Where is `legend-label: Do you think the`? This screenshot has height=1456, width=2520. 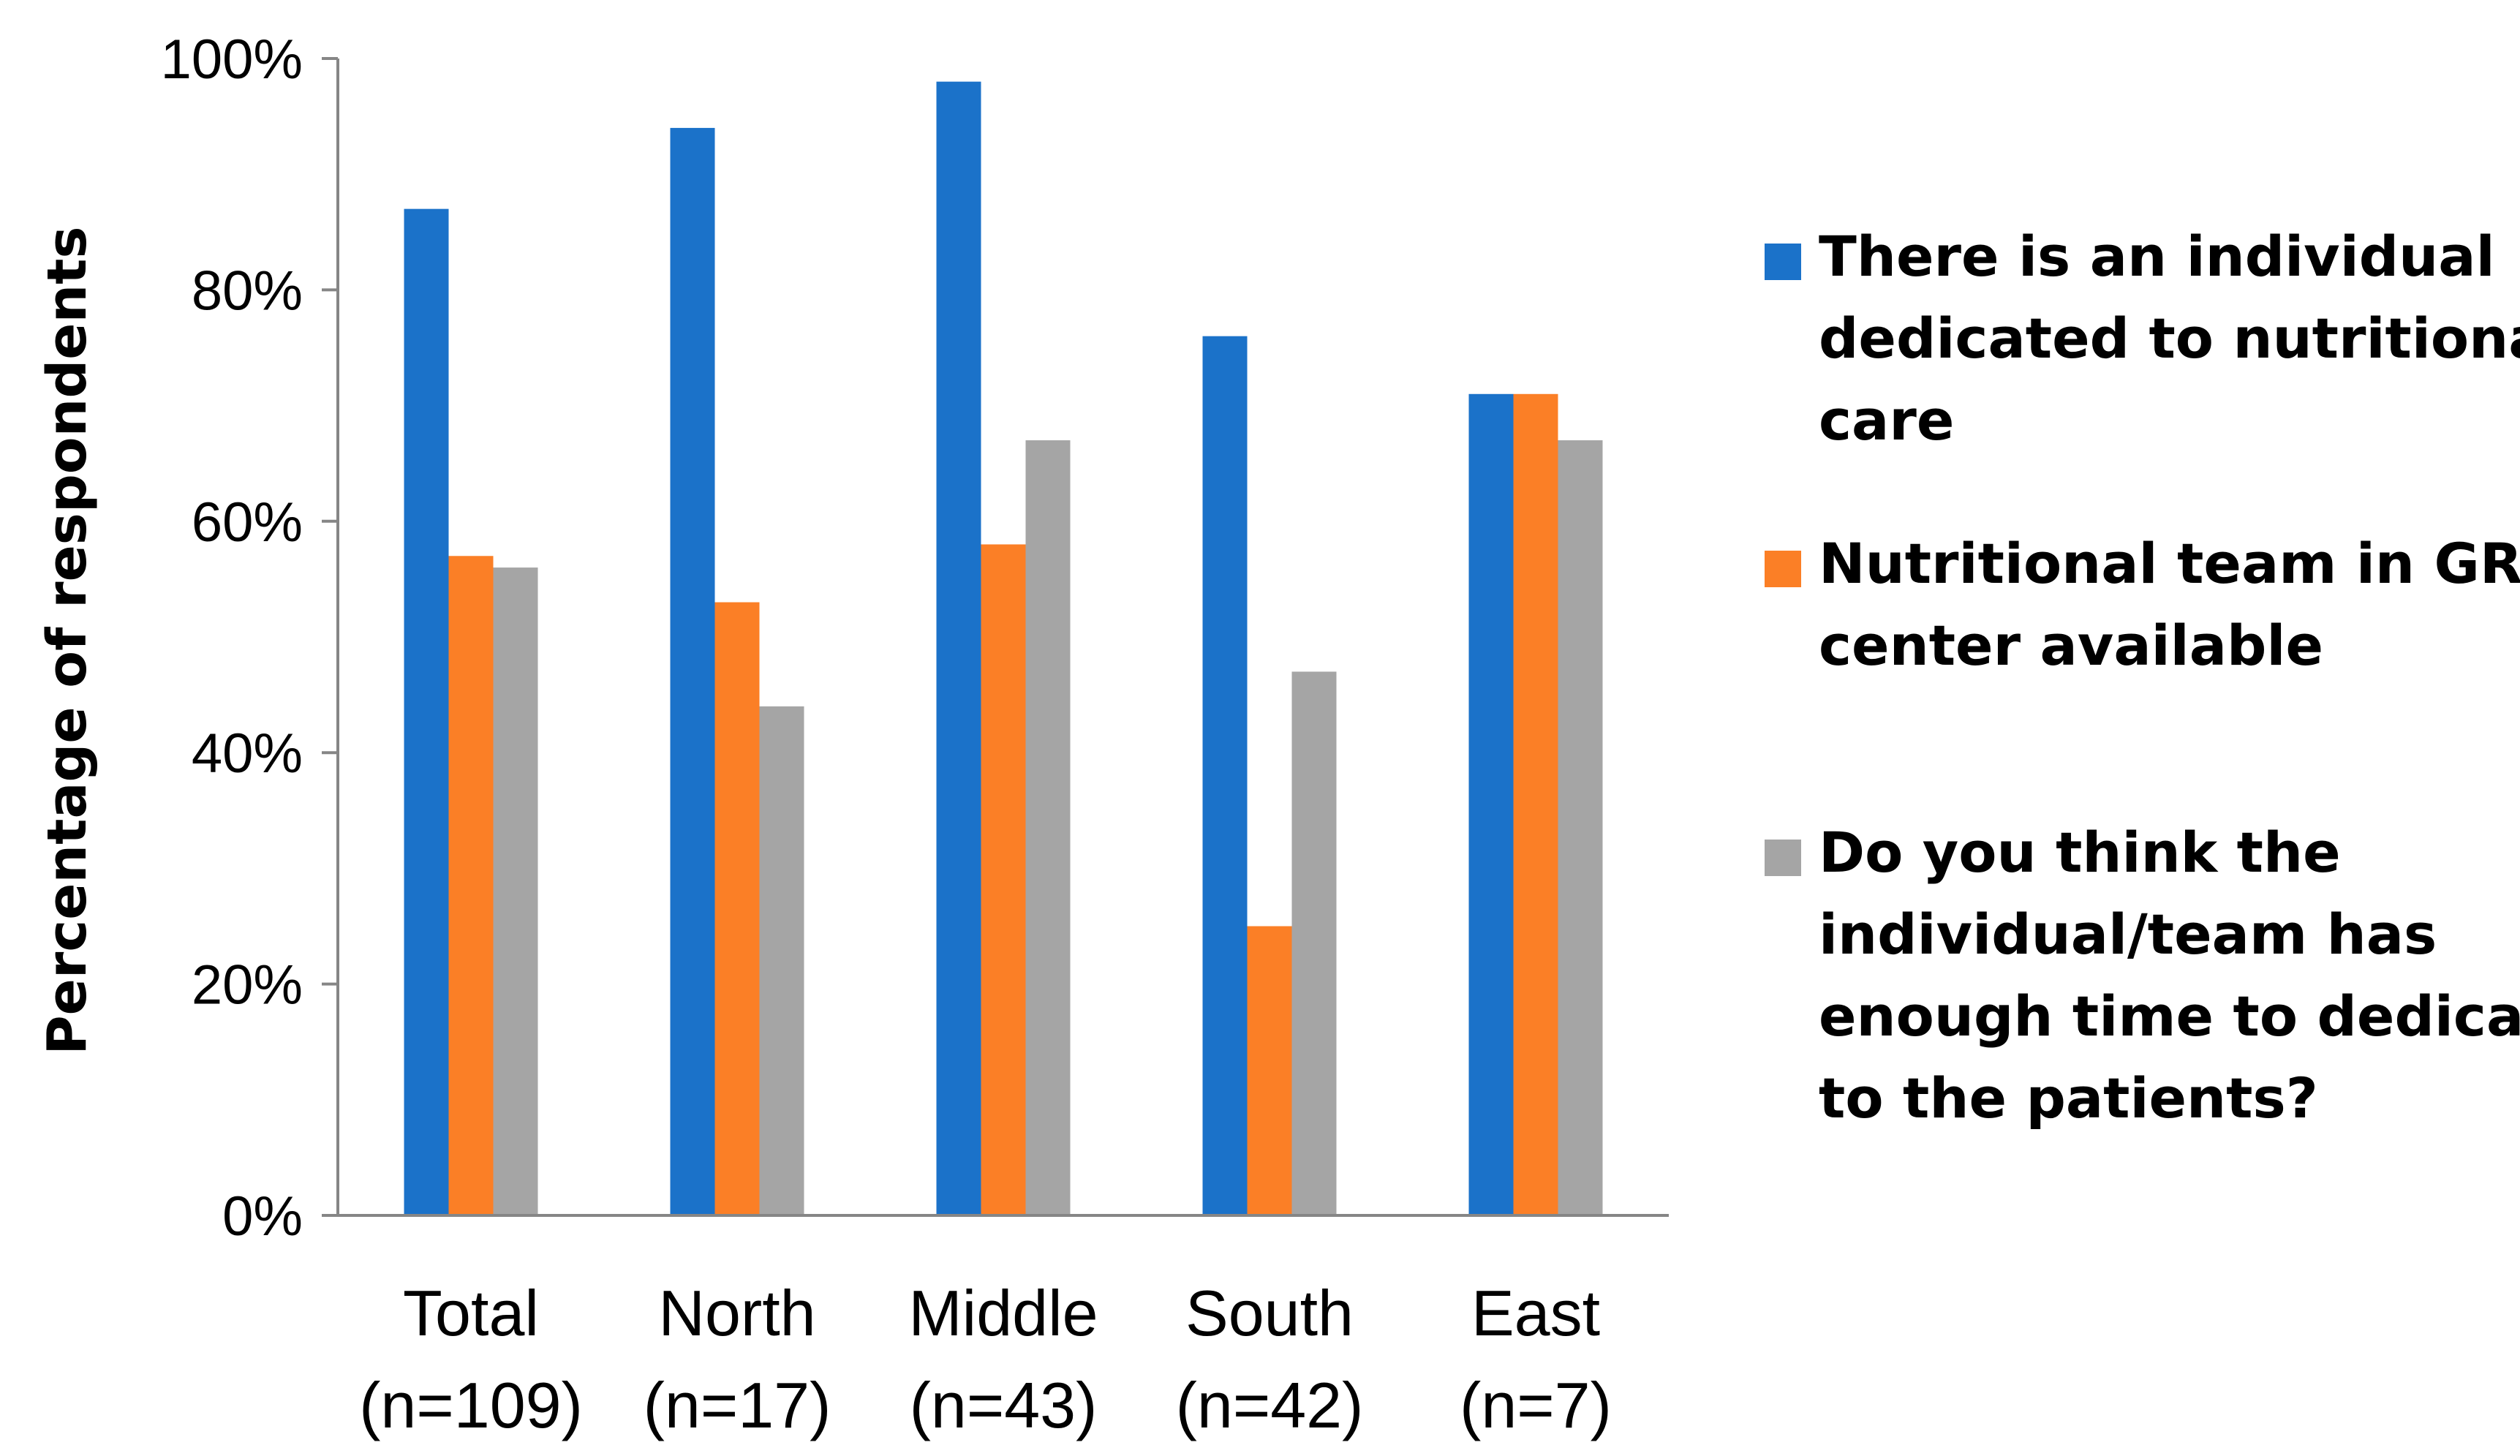 legend-label: Do you think the is located at coordinates (2080, 853).